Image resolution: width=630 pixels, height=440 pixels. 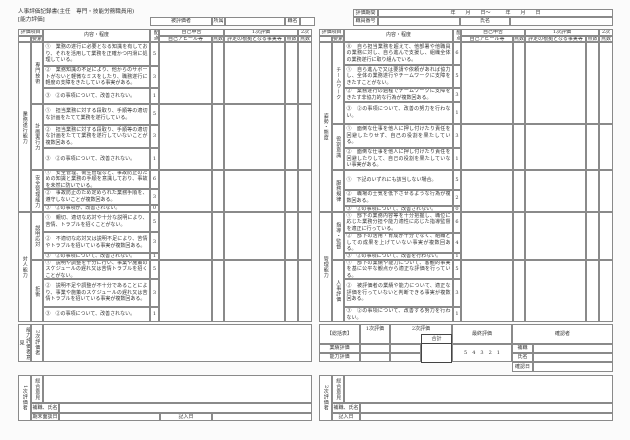 I want to click on second-overall-field, so click(x=478, y=389).